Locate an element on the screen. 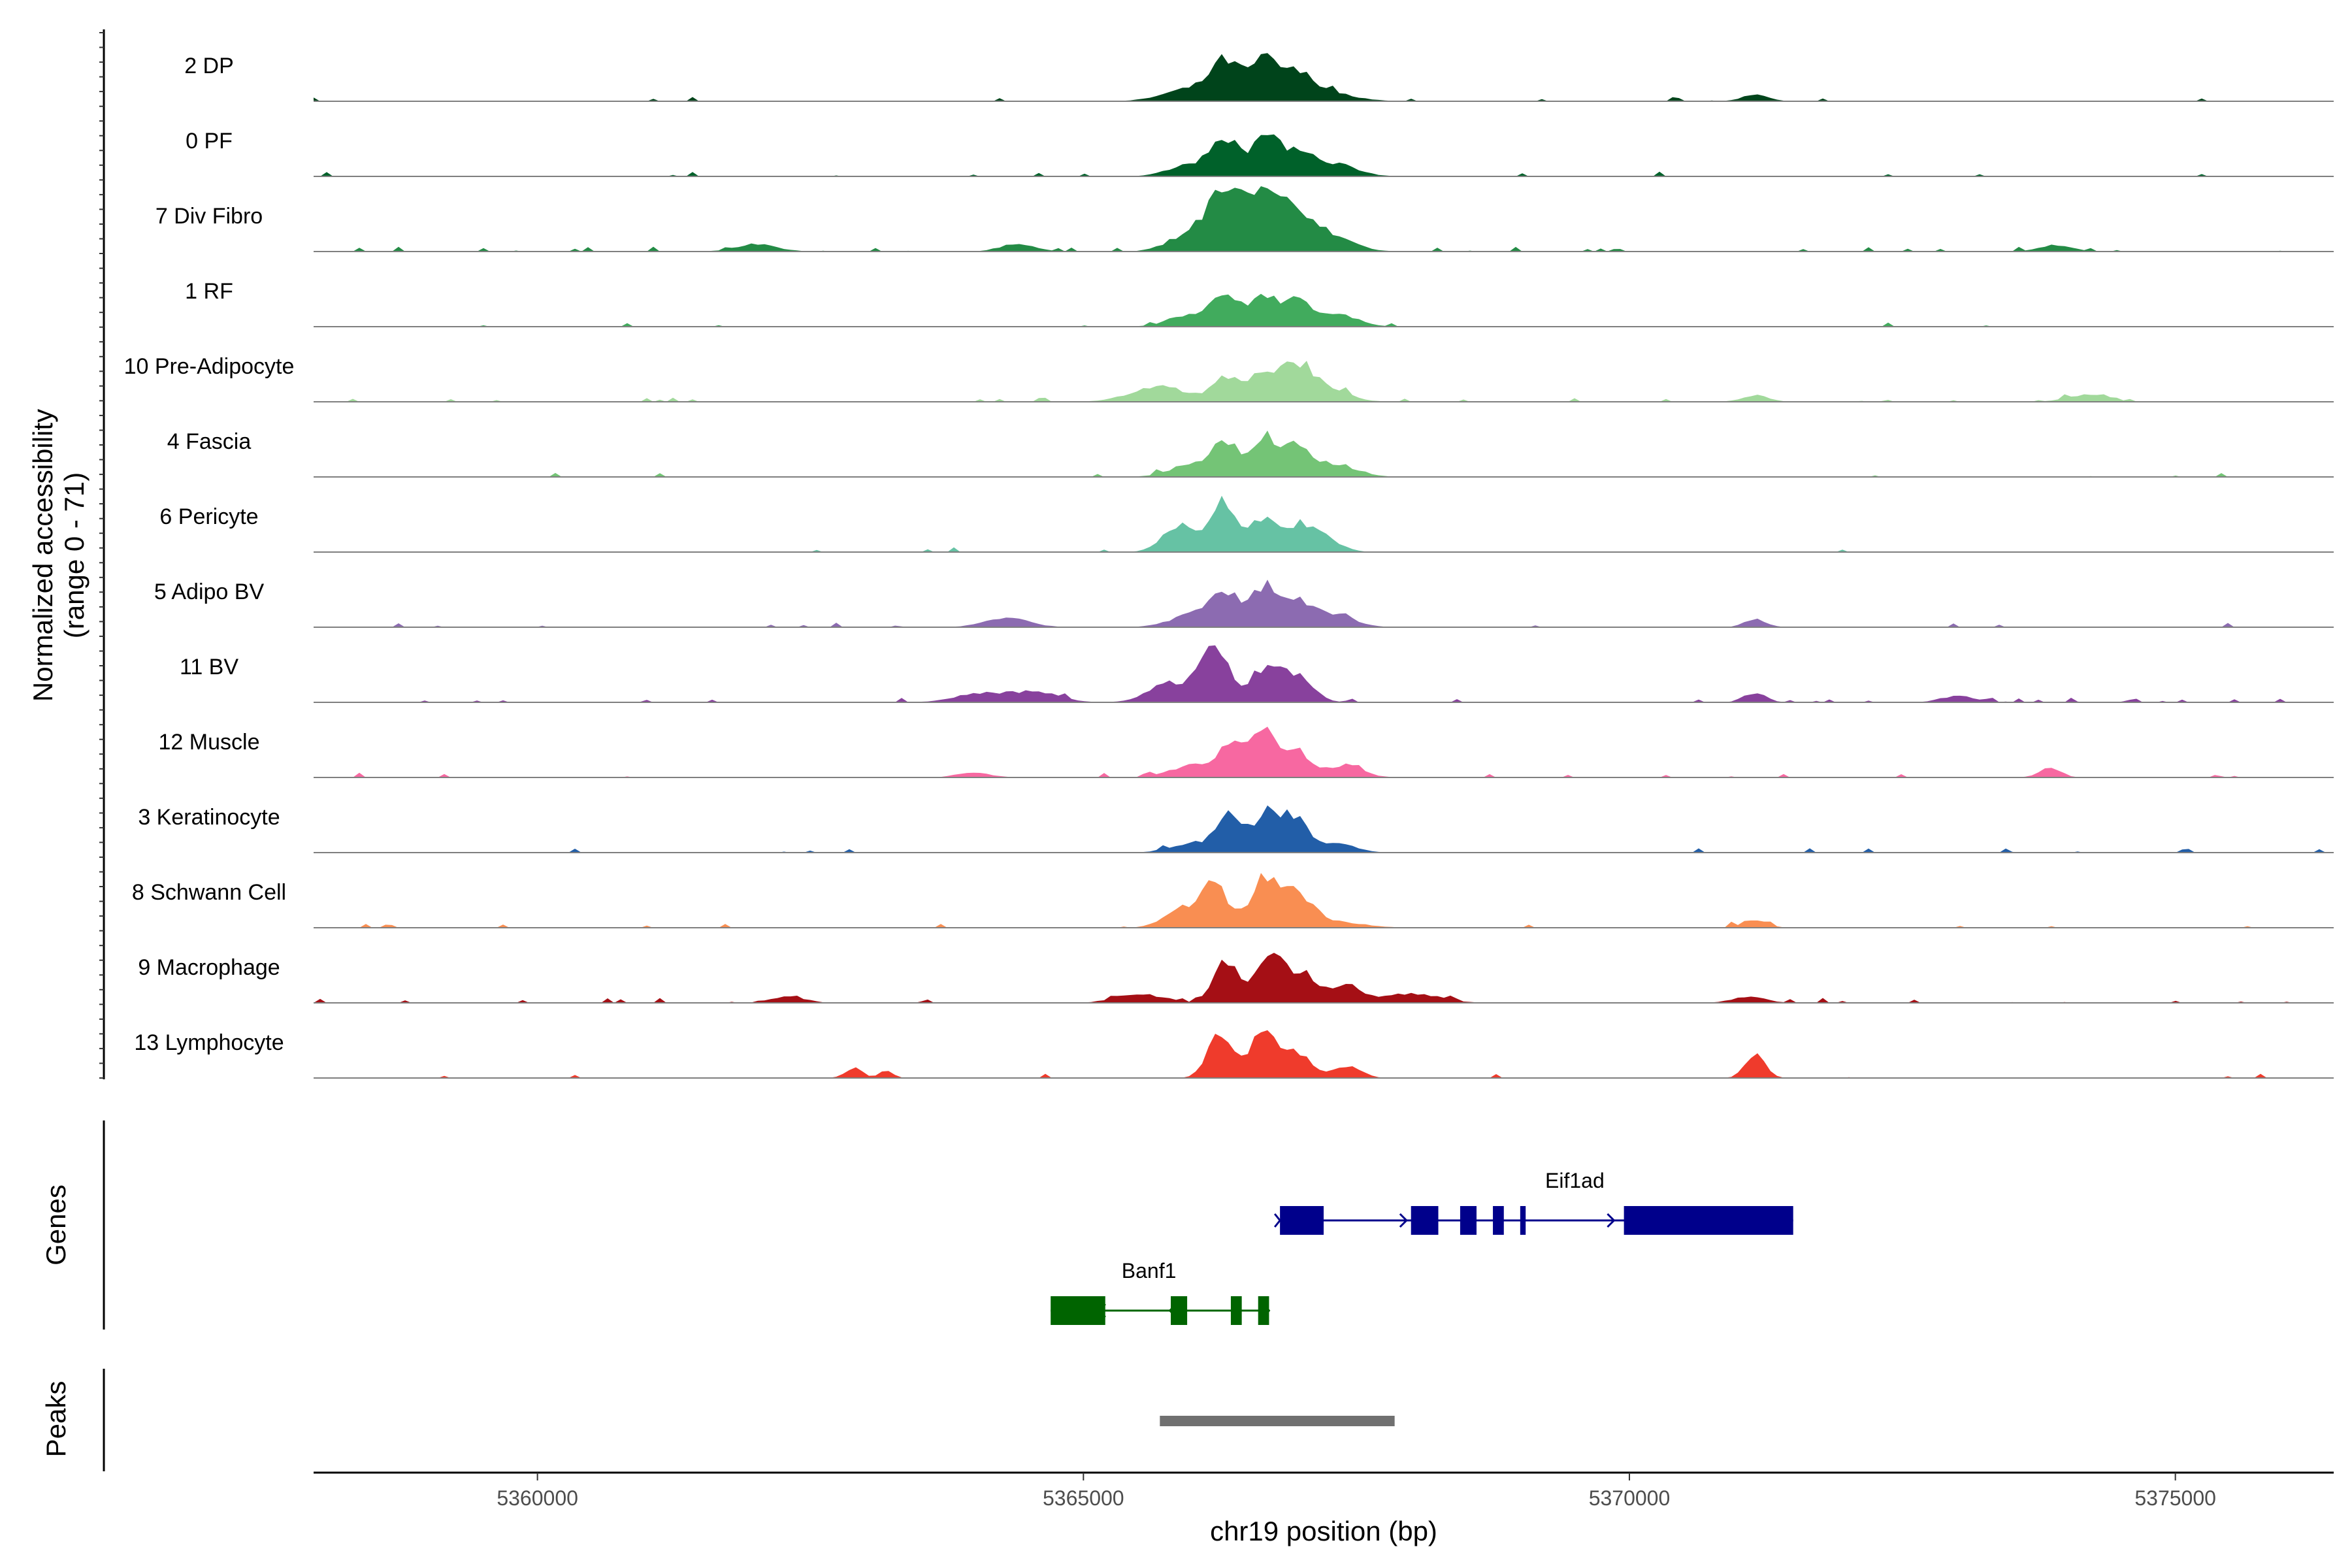  track: 13 Lymphocyte is located at coordinates (1234, 1054).